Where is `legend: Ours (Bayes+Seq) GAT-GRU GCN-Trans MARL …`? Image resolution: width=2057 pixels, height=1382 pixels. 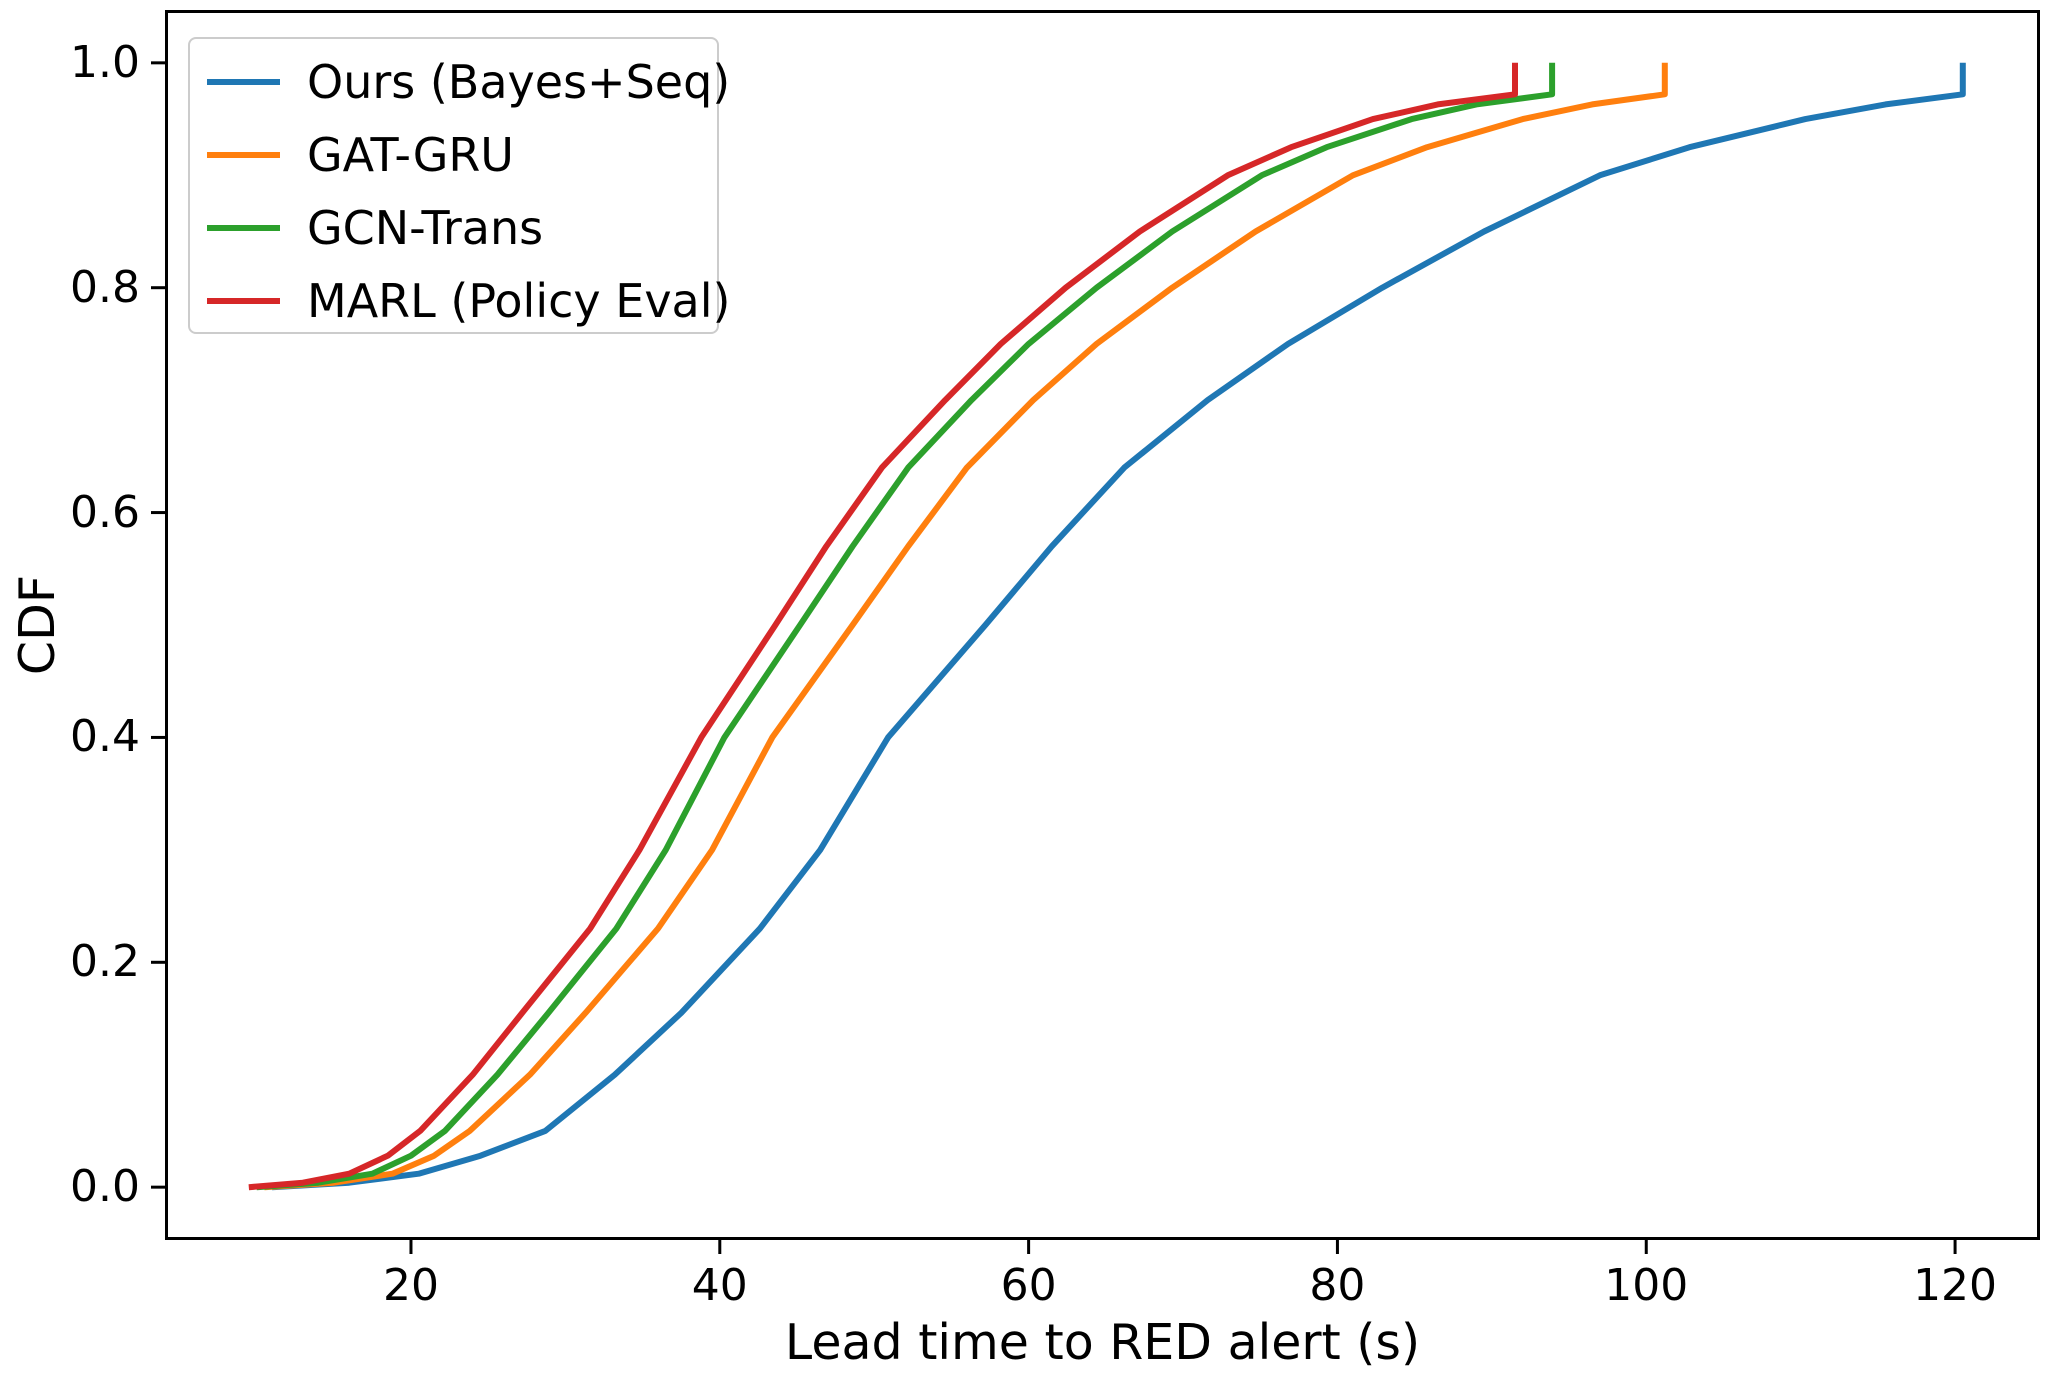
legend: Ours (Bayes+Seq) GAT-GRU GCN-Trans MARL … is located at coordinates (459, 187).